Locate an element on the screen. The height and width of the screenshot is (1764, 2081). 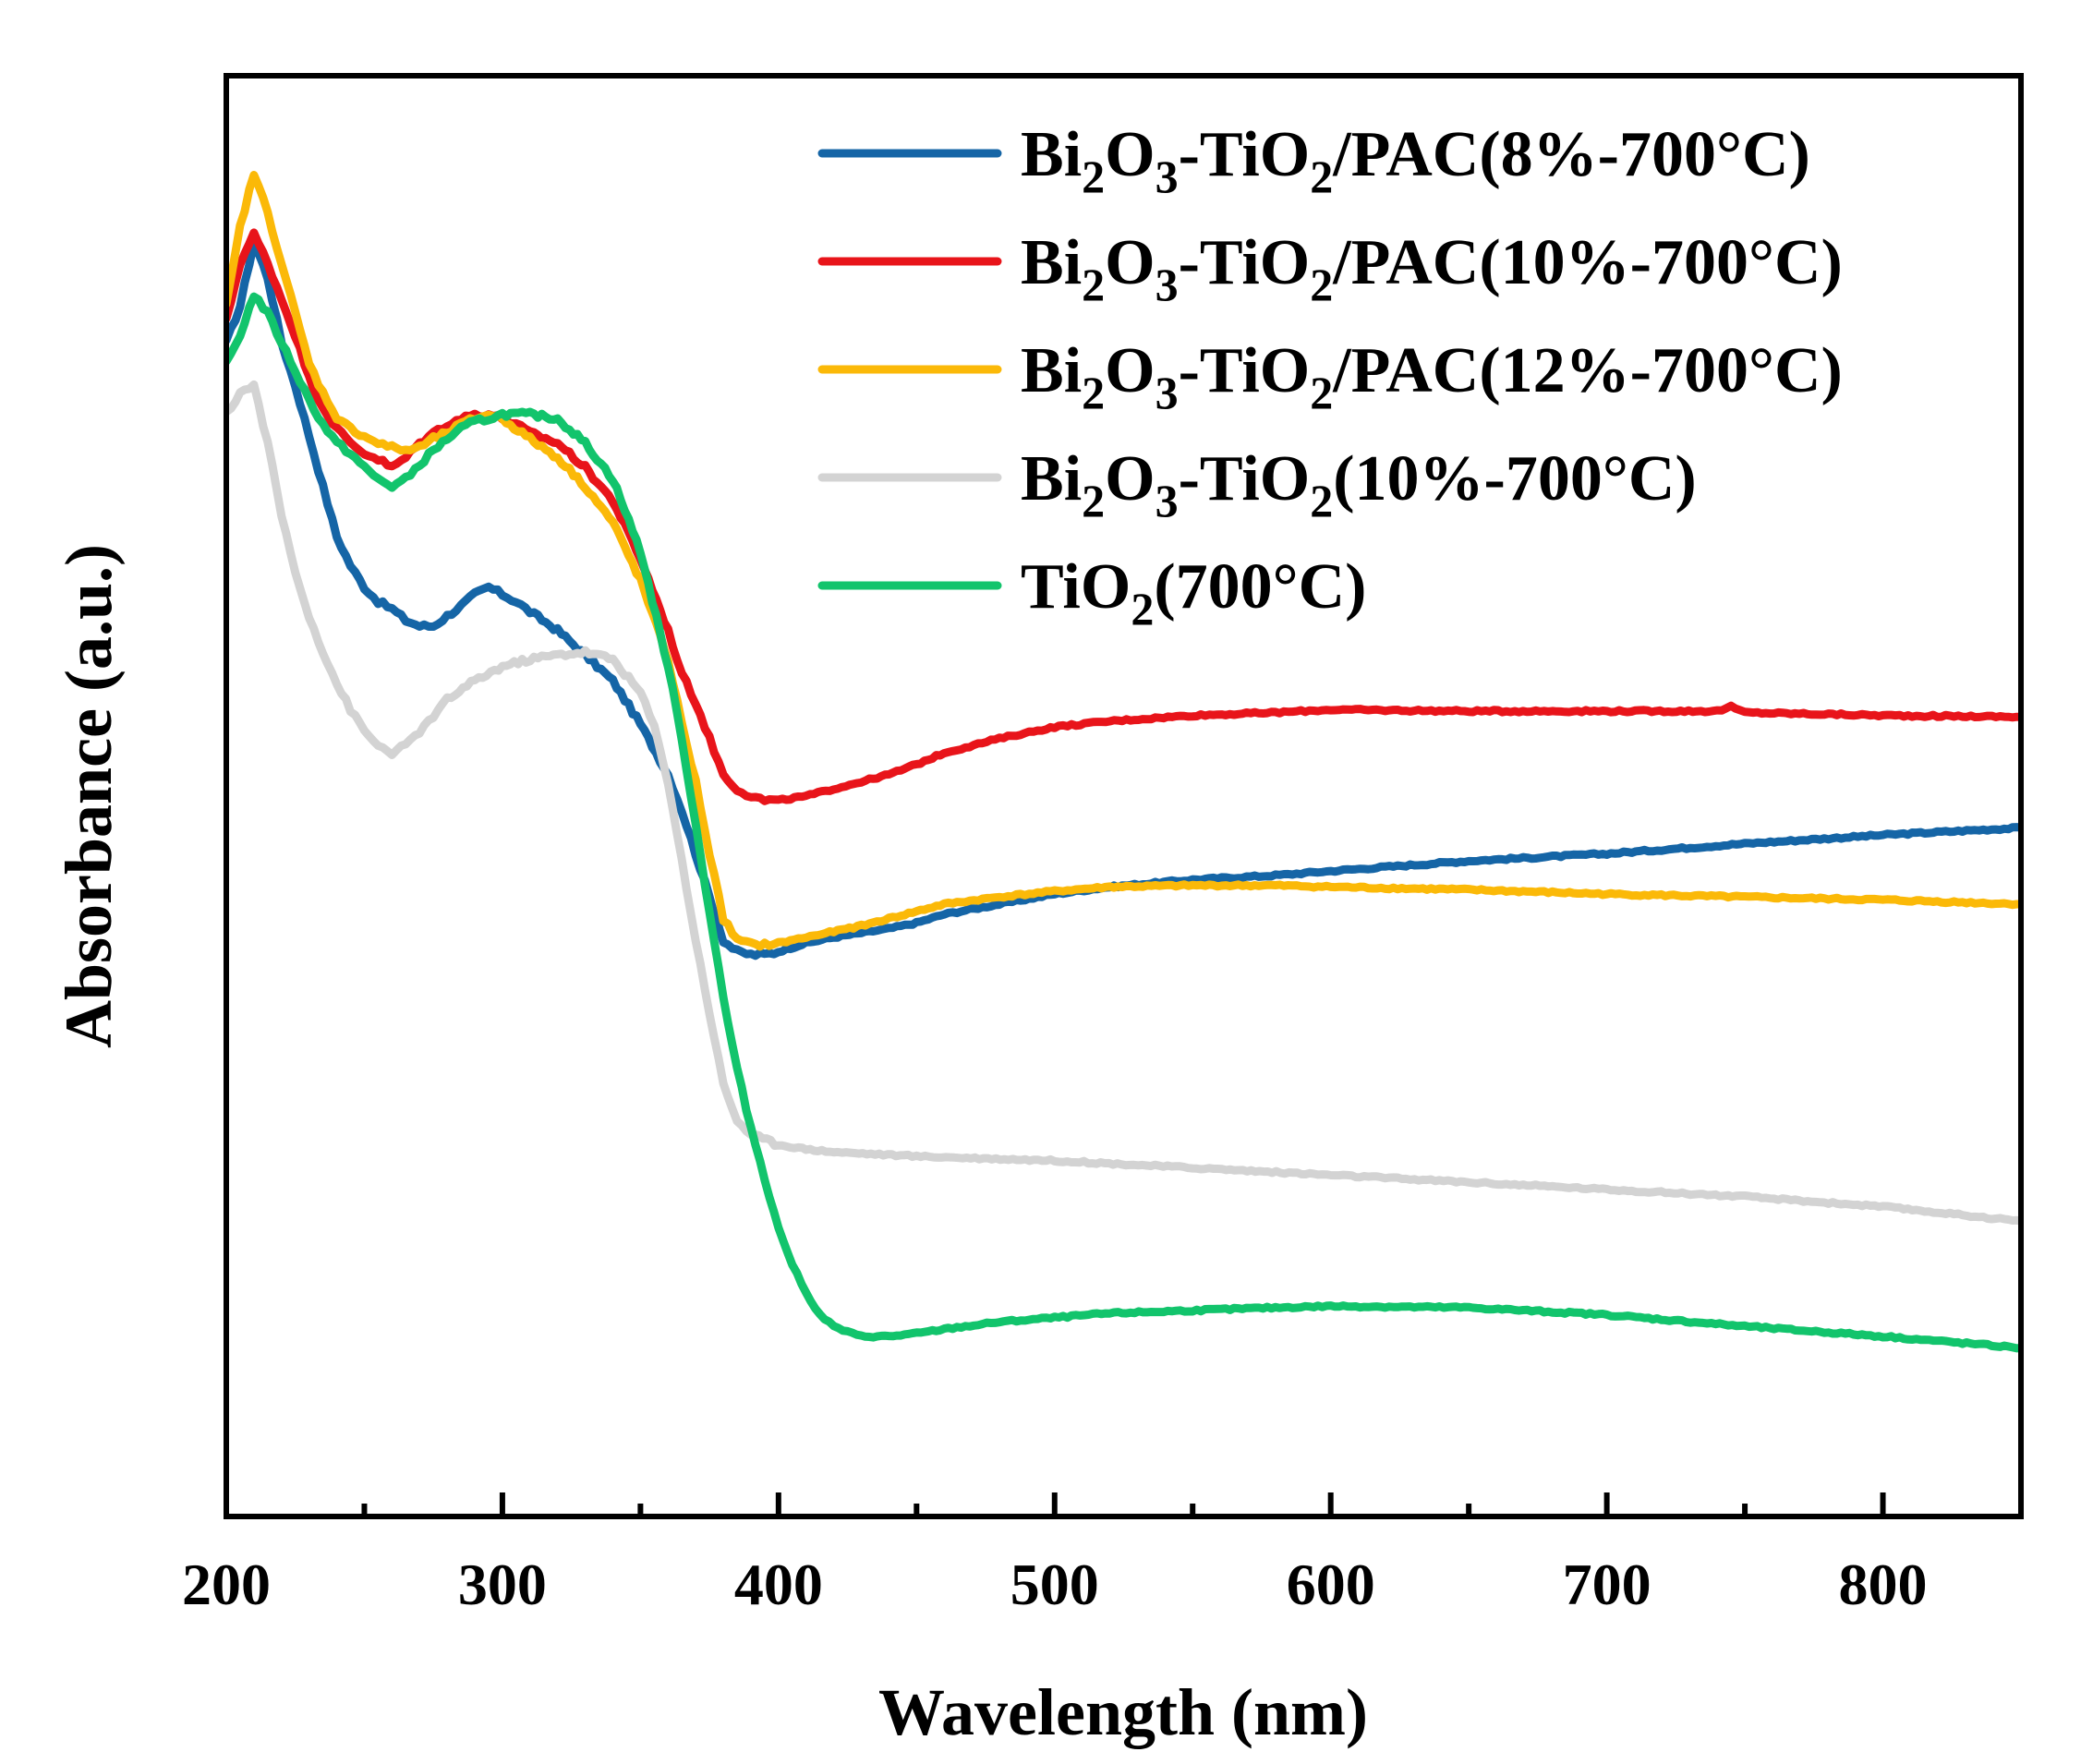
legend-label-1: Bi2O3-TiO2/PAC(8%-700°C) is located at coordinates (1415, 161).